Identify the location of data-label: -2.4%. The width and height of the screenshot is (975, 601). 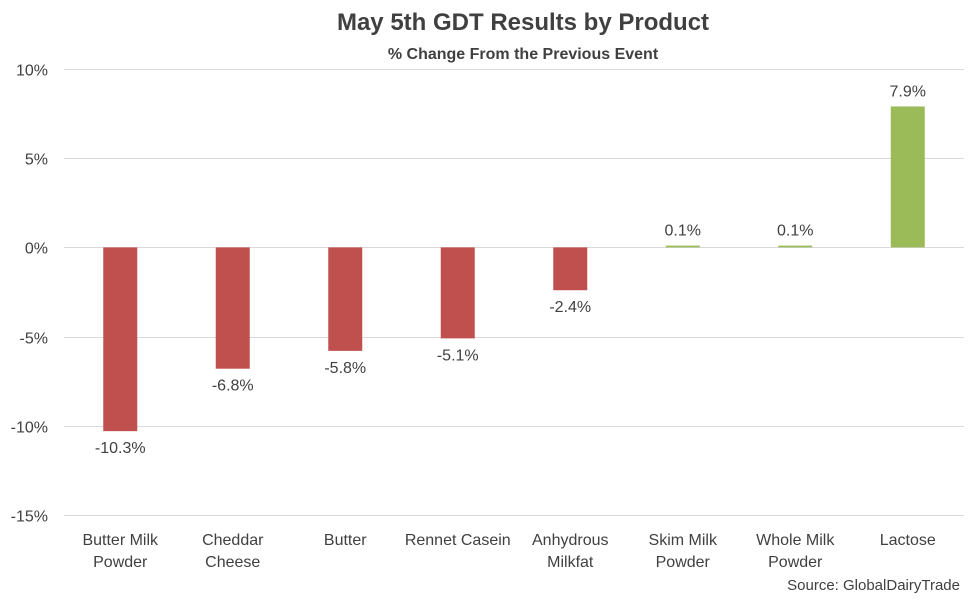
(570, 307).